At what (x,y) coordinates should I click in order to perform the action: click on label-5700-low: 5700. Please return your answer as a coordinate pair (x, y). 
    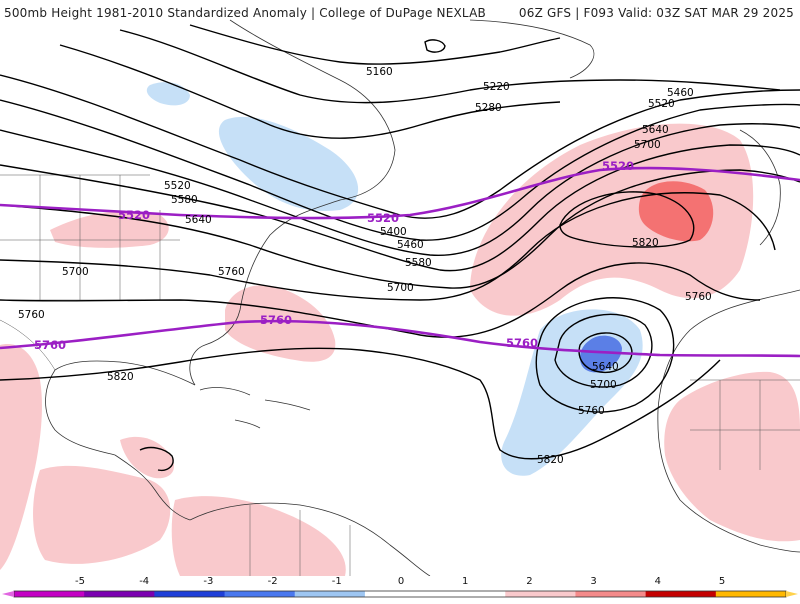
    Looking at the image, I should click on (603, 385).